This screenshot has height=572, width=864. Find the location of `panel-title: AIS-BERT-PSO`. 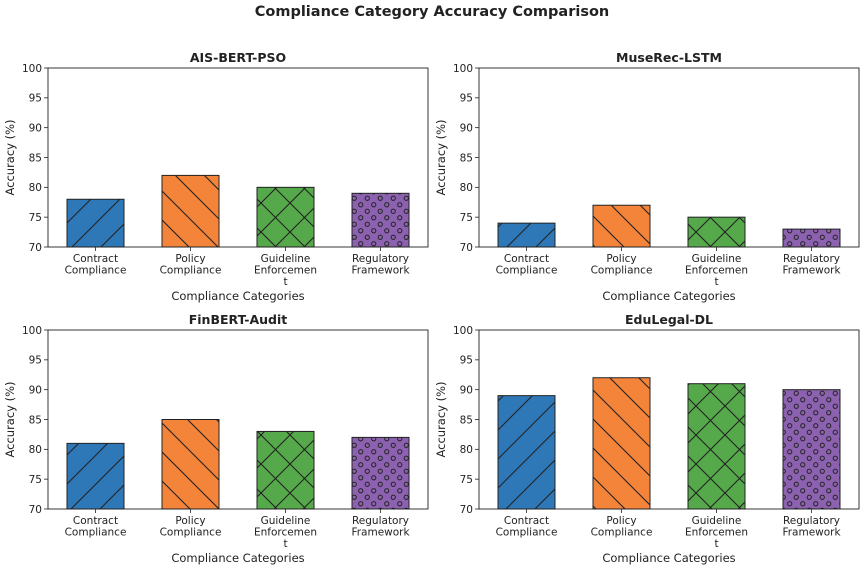

panel-title: AIS-BERT-PSO is located at coordinates (238, 57).